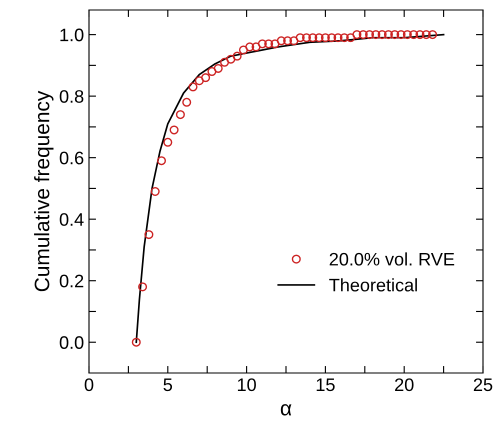 The width and height of the screenshot is (498, 429). I want to click on y-tick-label: 0.6, so click(72, 158).